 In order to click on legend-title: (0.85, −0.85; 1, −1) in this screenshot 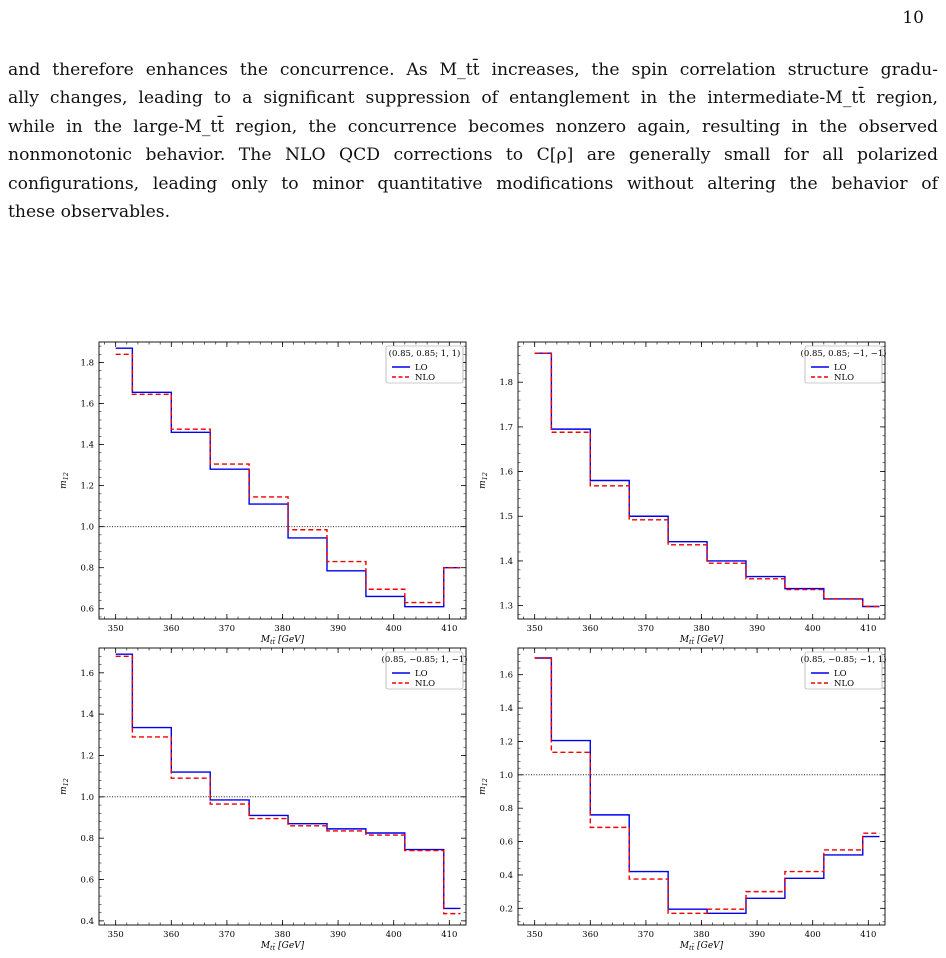, I will do `click(425, 659)`.